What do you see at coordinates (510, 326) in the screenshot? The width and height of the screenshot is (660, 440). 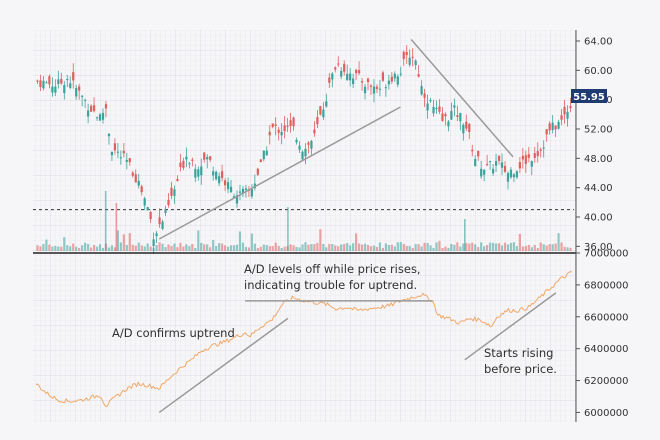 I see `ad-trendline-rising` at bounding box center [510, 326].